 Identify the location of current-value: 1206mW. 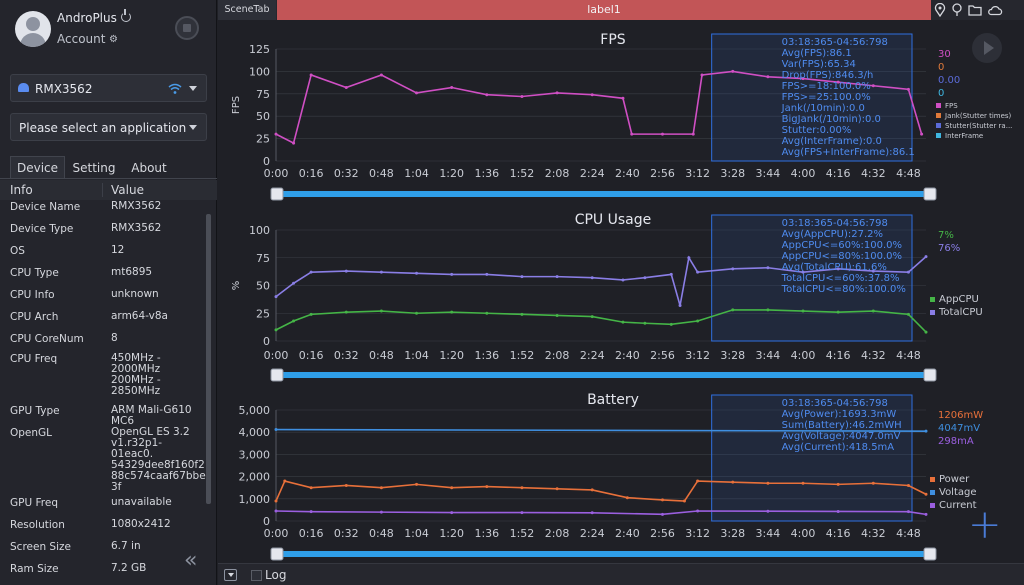
(960, 415).